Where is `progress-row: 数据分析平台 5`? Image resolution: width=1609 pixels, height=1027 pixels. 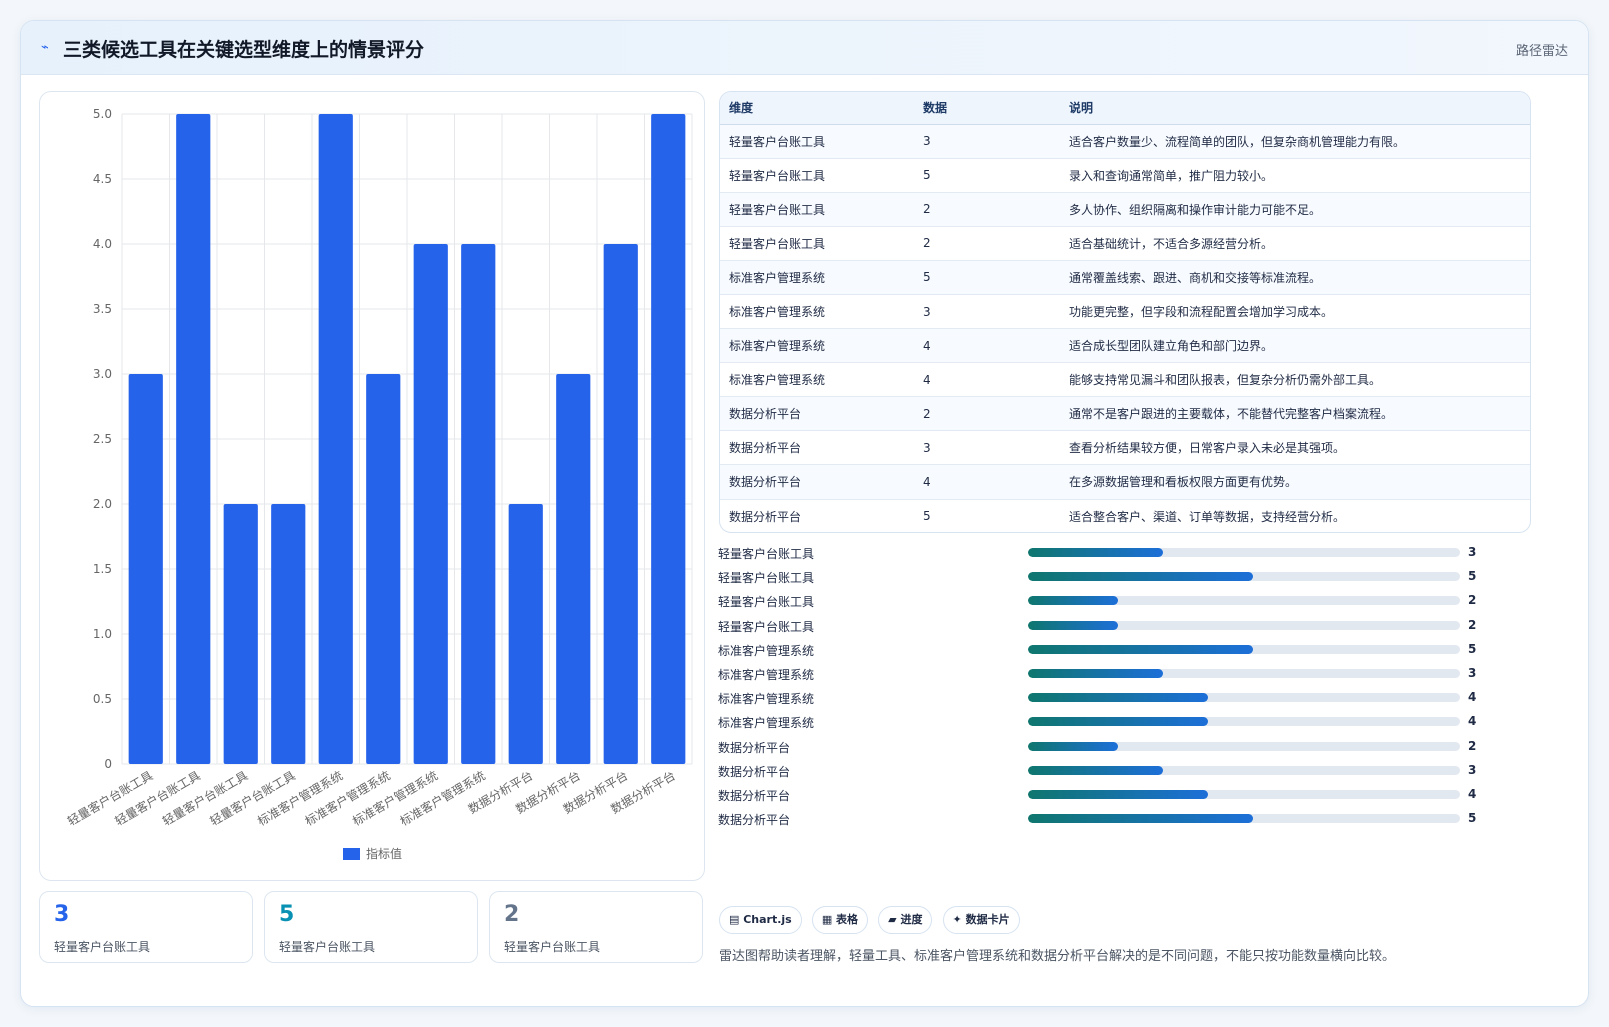 progress-row: 数据分析平台 5 is located at coordinates (1098, 820).